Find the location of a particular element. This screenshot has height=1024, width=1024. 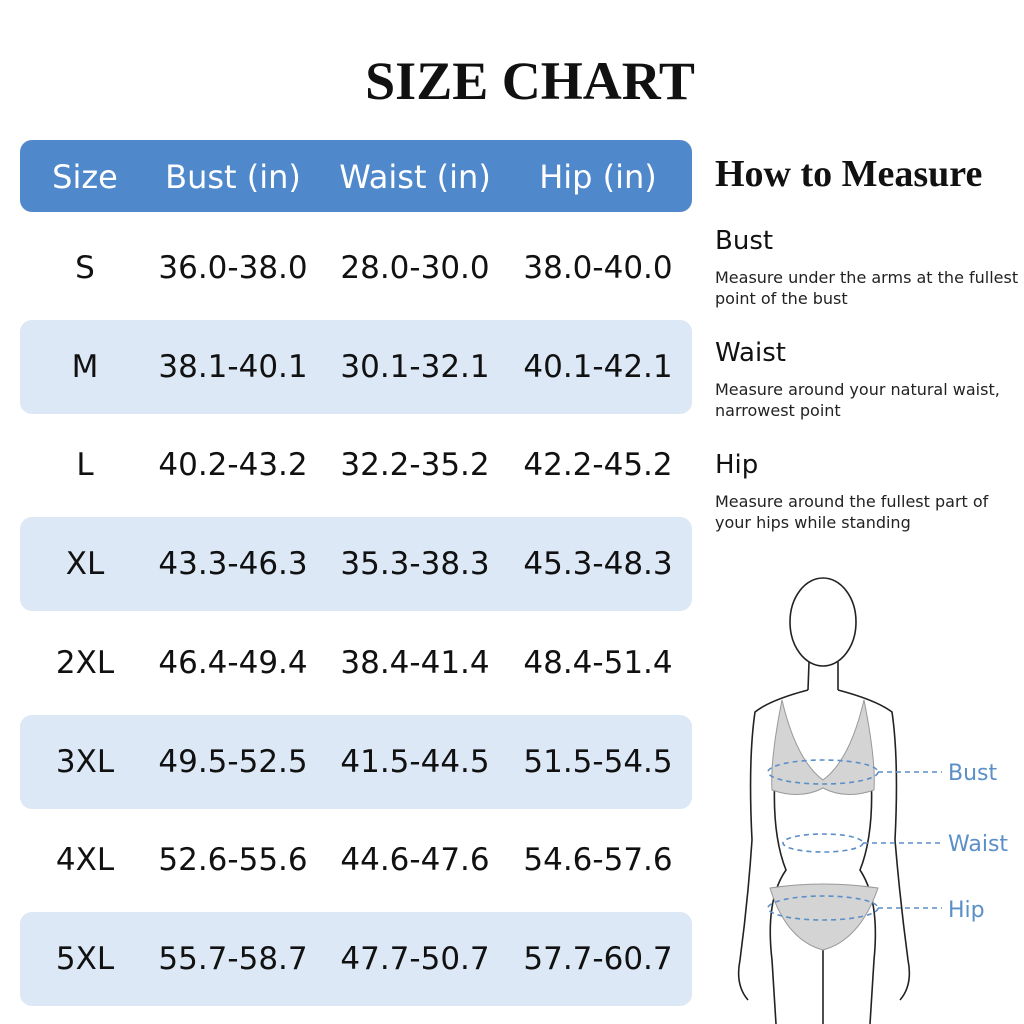

measure-cell: 49.5-52.5 is located at coordinates (233, 761).